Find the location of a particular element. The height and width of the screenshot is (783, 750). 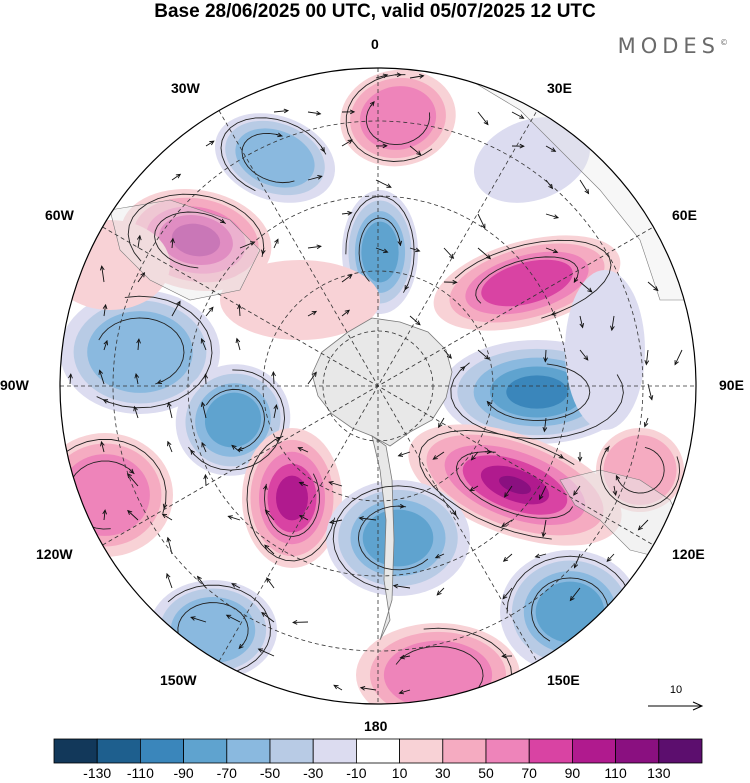

colorbar-tick-label: -70 is located at coordinates (226, 773).